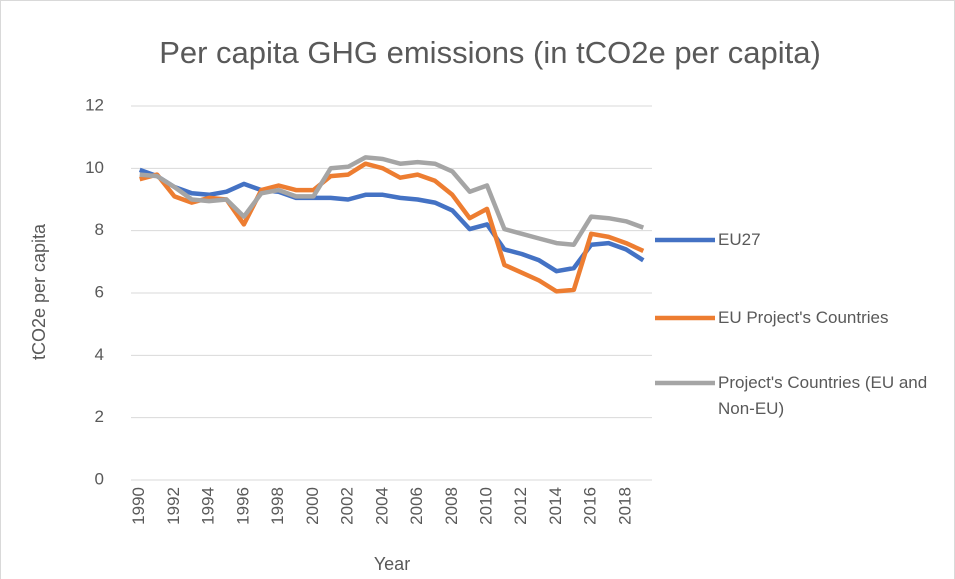 This screenshot has height=579, width=955. What do you see at coordinates (739, 239) in the screenshot?
I see `legend-label: EU27` at bounding box center [739, 239].